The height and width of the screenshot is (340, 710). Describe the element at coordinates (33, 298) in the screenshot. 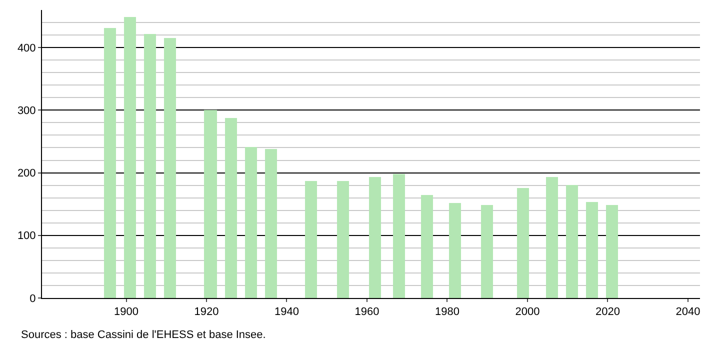

I see `y-tick-label: 0` at that location.